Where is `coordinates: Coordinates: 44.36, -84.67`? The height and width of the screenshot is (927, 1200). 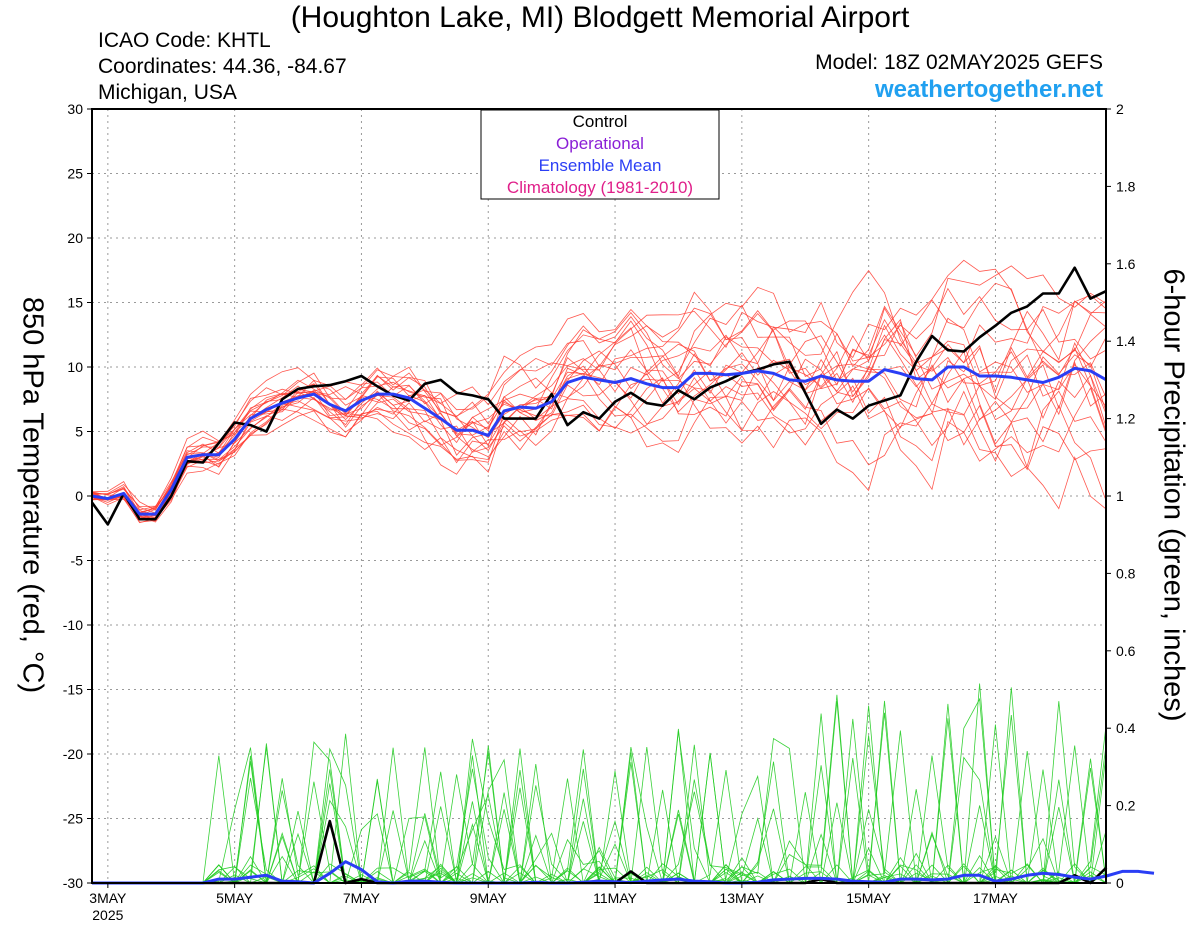 coordinates: Coordinates: 44.36, -84.67 is located at coordinates (222, 66).